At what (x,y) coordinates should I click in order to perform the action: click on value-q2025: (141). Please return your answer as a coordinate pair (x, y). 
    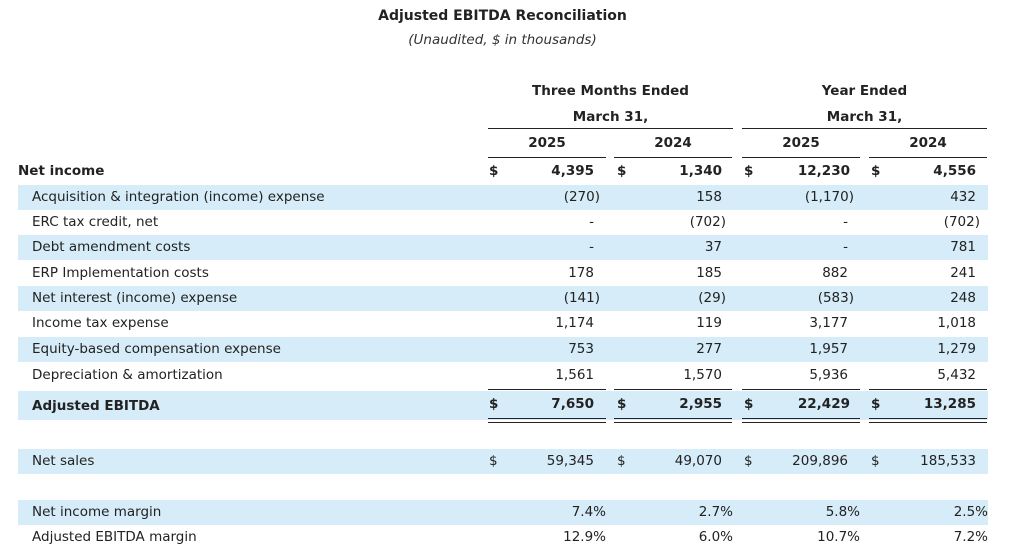
    Looking at the image, I should click on (581, 298).